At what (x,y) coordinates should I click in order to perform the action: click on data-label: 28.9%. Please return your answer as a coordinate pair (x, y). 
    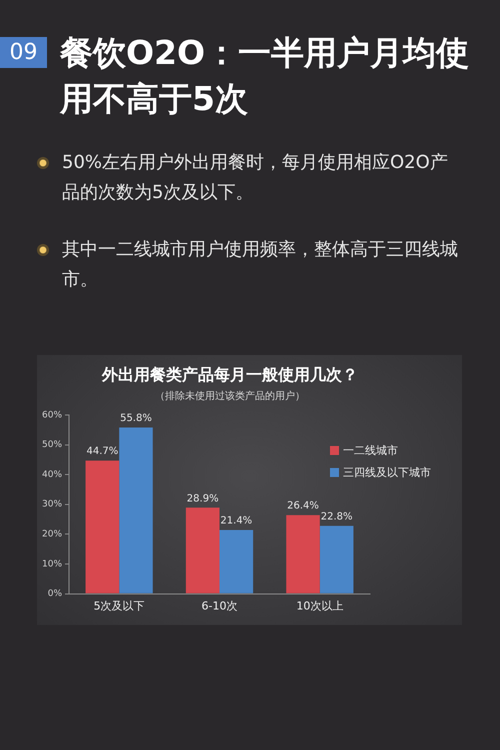
    Looking at the image, I should click on (202, 498).